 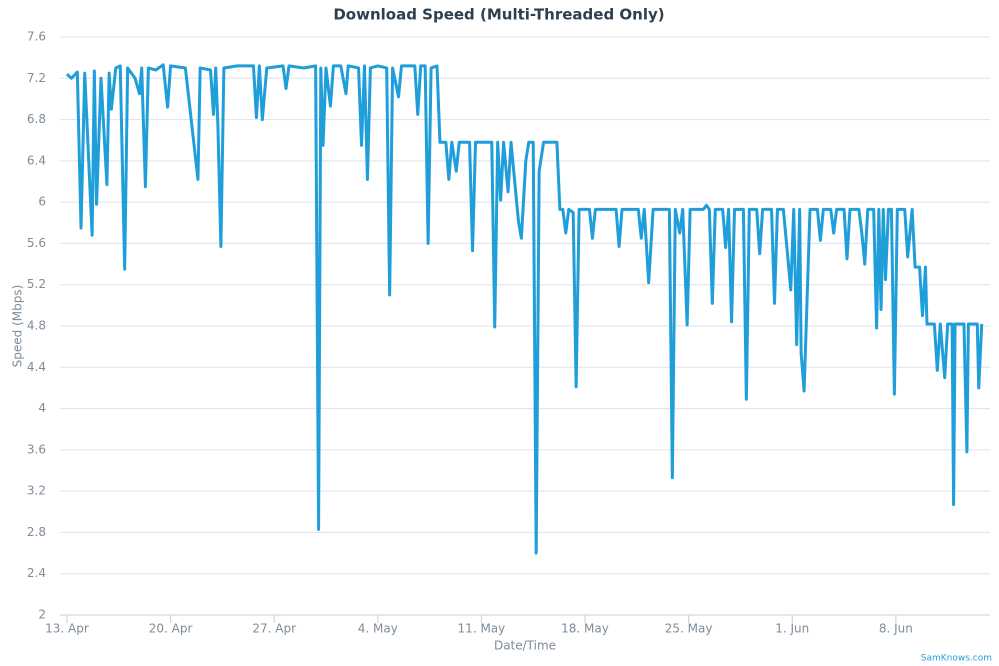 I want to click on x-tick-label: 27. Apr, so click(x=274, y=629).